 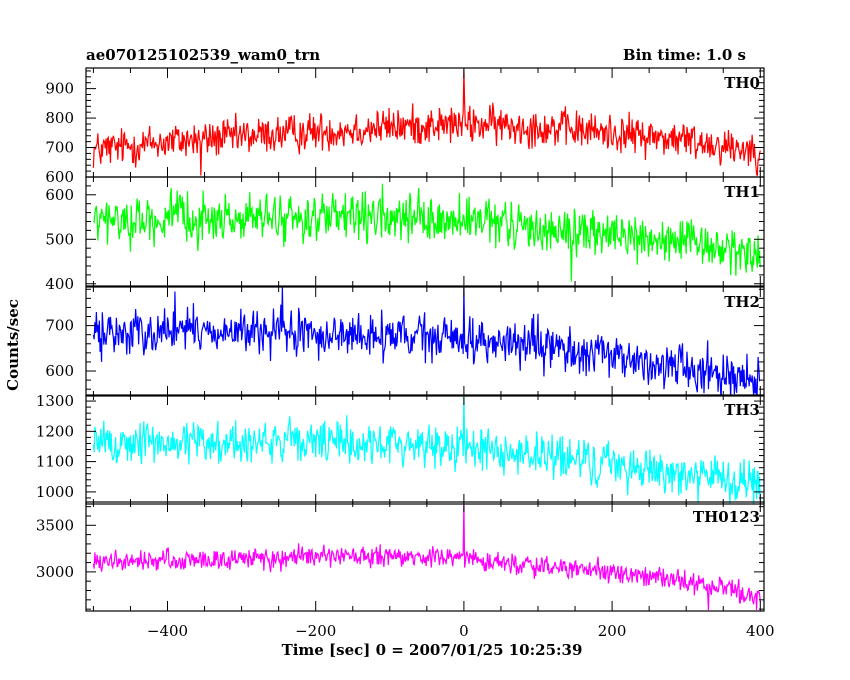 What do you see at coordinates (55, 462) in the screenshot?
I see `y-tick-label: 1100` at bounding box center [55, 462].